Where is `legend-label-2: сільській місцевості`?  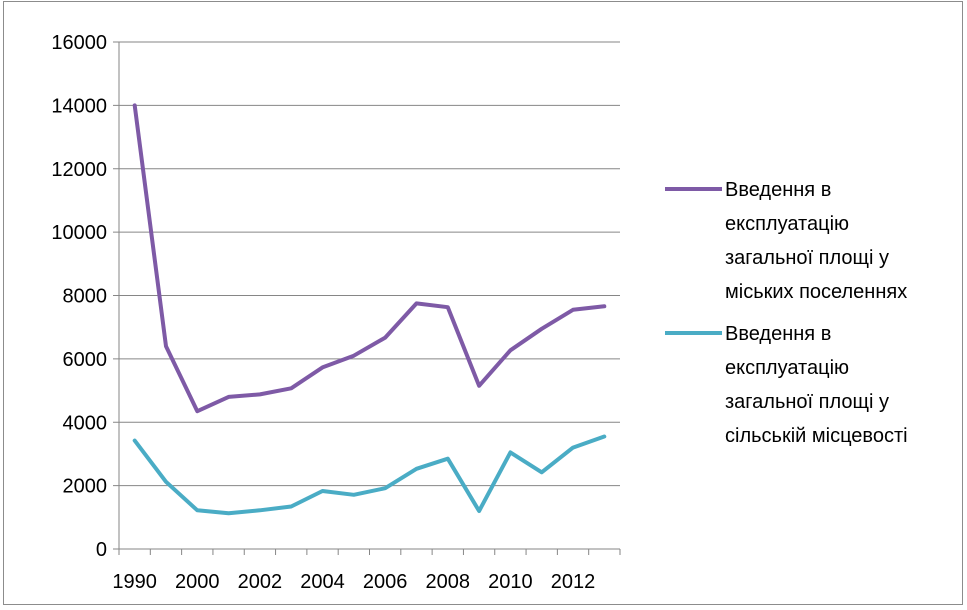 legend-label-2: сільській місцевості is located at coordinates (816, 436).